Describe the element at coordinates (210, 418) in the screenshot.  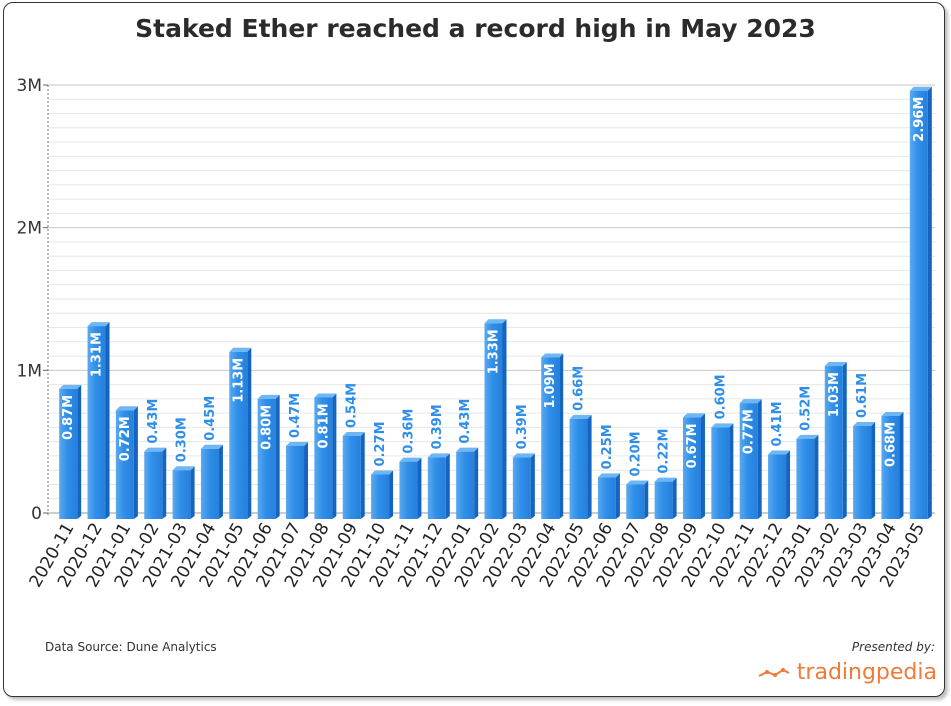
I see `bar-data-label: 0.45M` at that location.